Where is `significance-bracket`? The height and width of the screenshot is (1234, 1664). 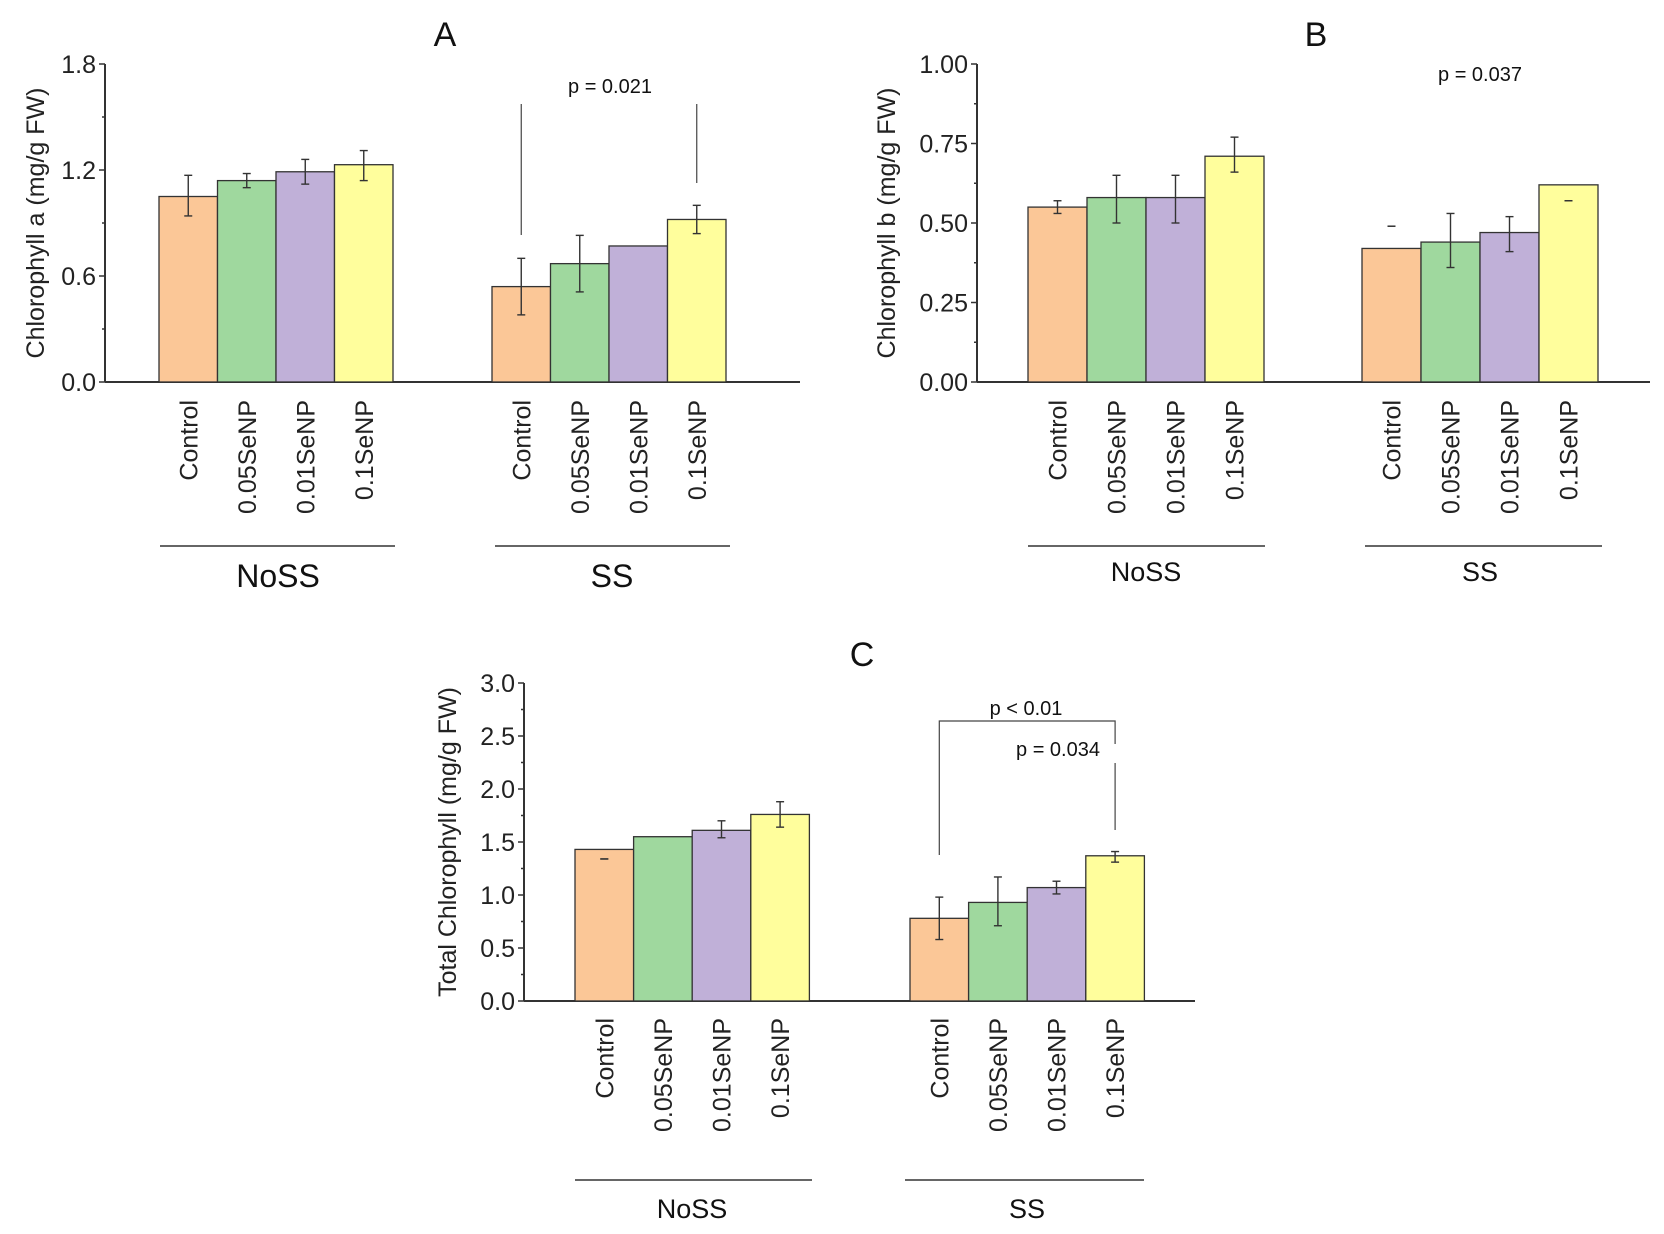 significance-bracket is located at coordinates (1027, 787).